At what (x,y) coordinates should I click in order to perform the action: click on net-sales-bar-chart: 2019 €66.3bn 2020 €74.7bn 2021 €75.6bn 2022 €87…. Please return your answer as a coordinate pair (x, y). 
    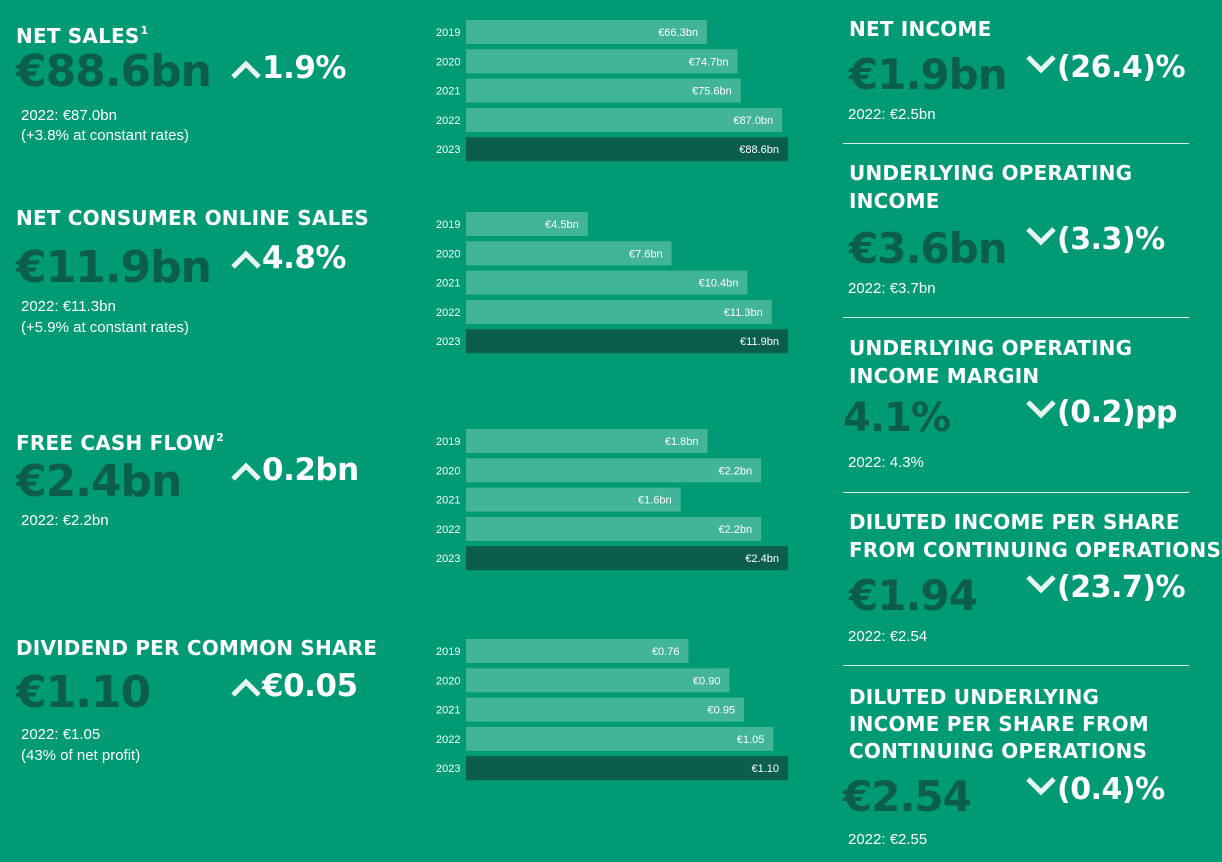
    Looking at the image, I should click on (612, 91).